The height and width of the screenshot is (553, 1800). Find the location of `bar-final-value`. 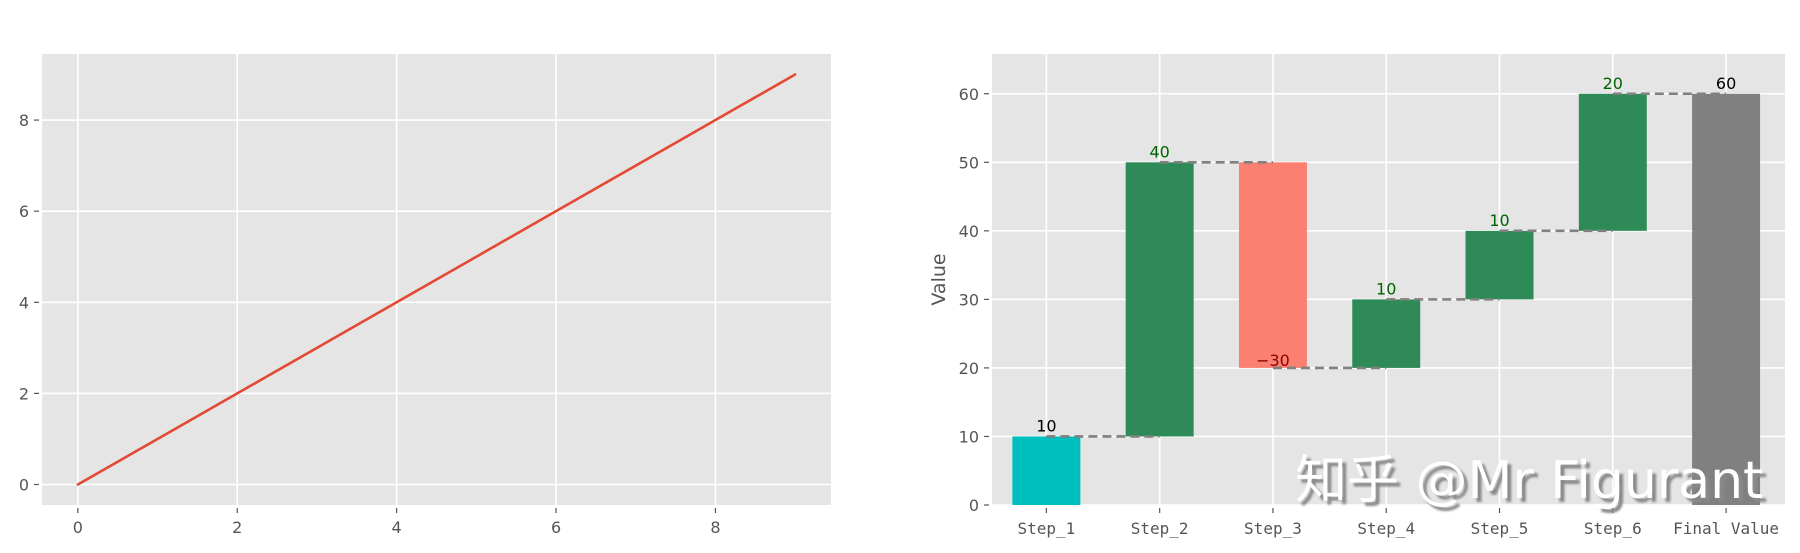

bar-final-value is located at coordinates (1726, 299).